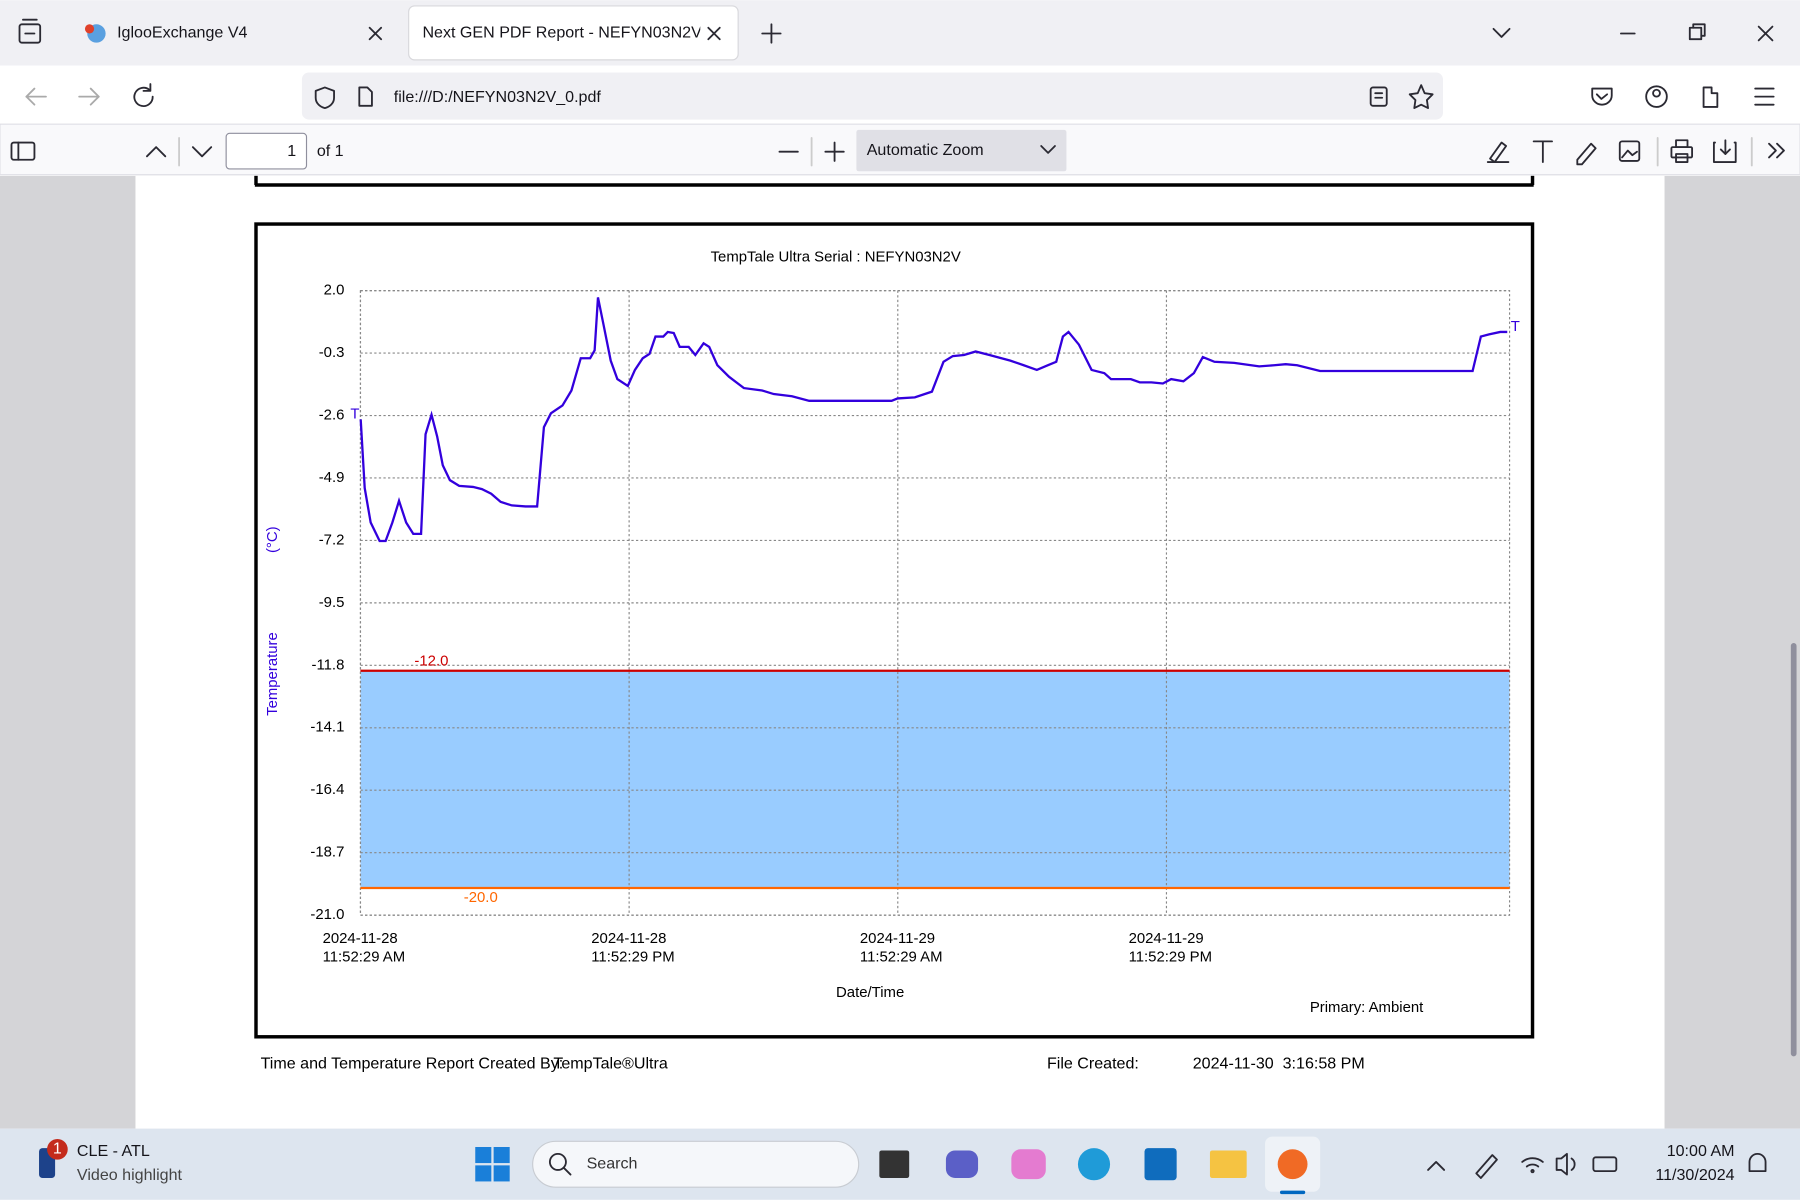 Image resolution: width=1800 pixels, height=1200 pixels. Describe the element at coordinates (811, 152) in the screenshot. I see `zoom-buttons` at that location.